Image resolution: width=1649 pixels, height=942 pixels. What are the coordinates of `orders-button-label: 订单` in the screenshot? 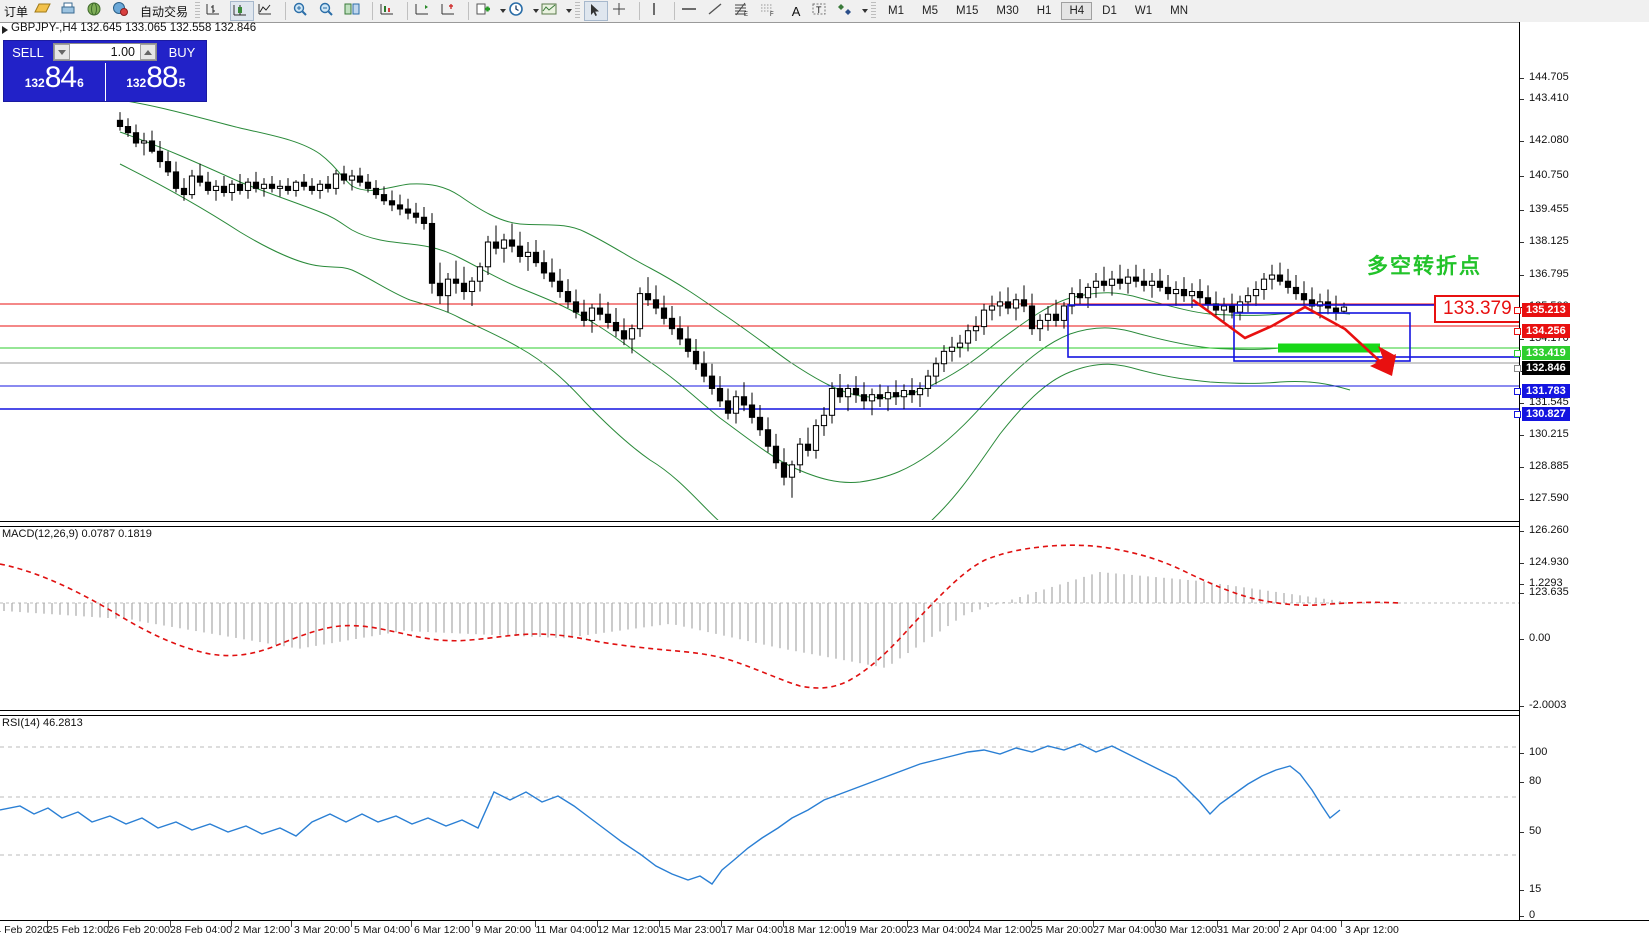 It's located at (16, 11).